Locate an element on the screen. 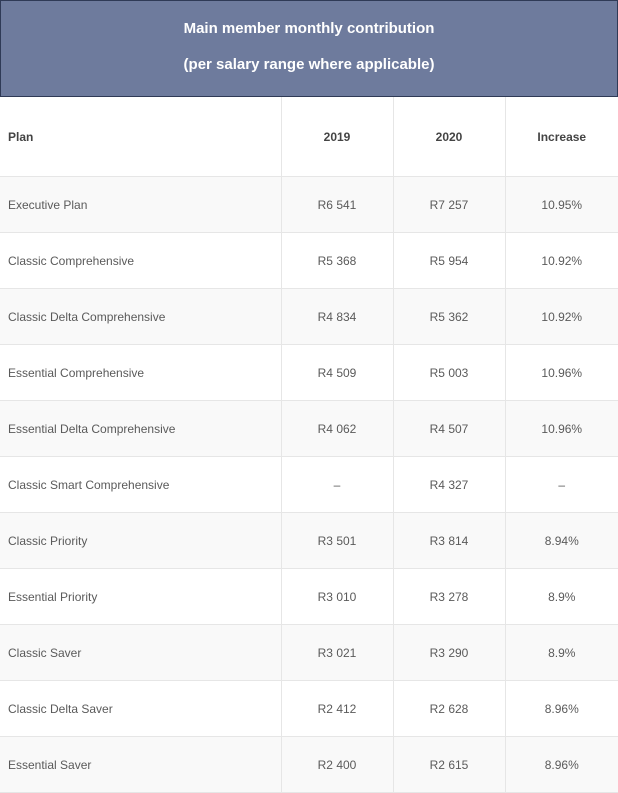  plan-cell: Classic Delta Saver is located at coordinates (141, 708).